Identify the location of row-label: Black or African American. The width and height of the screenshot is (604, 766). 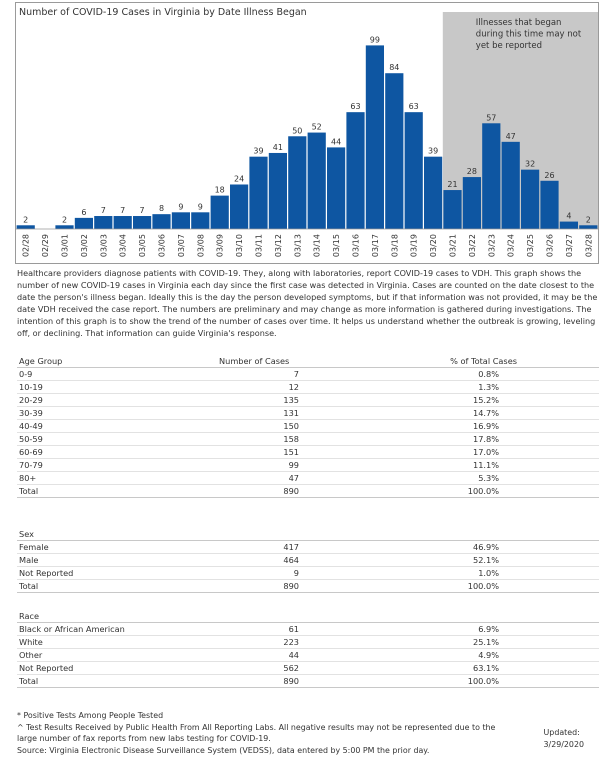
(118, 629).